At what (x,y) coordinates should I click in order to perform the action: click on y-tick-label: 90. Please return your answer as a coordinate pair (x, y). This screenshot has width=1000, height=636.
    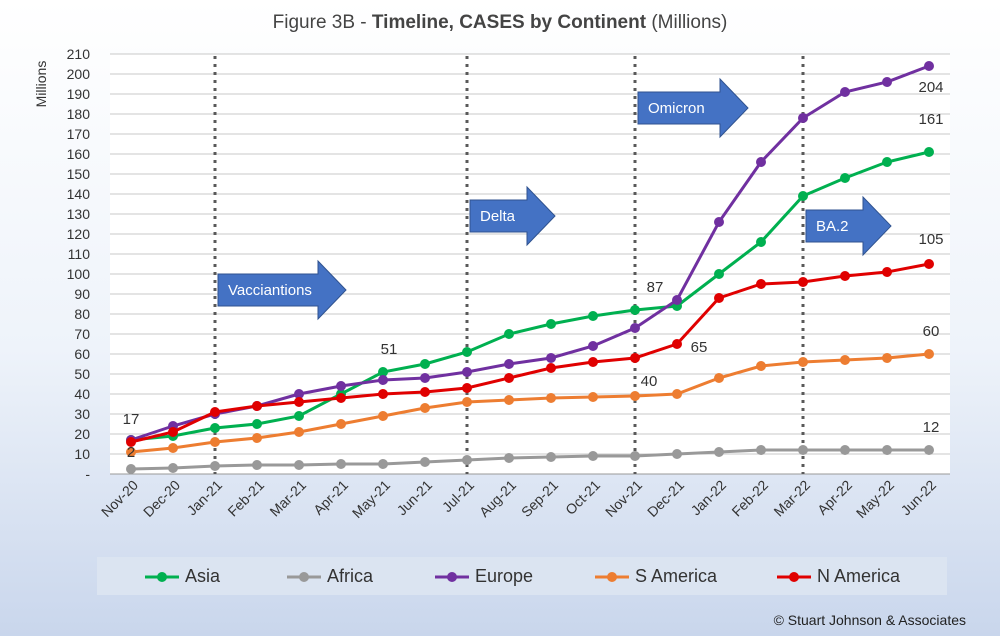
    Looking at the image, I should click on (82, 294).